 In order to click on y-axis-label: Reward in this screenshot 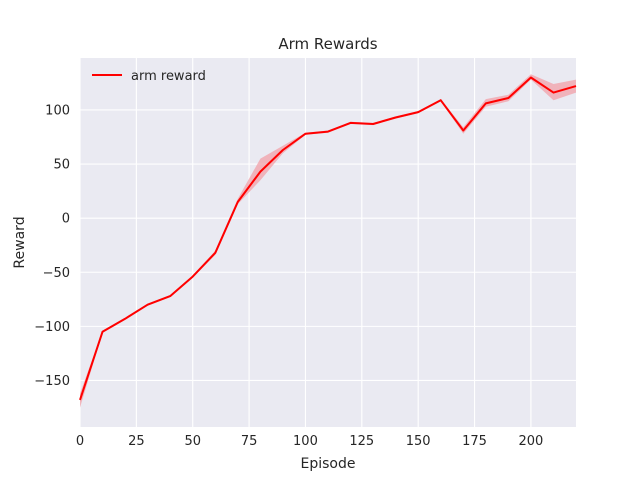, I will do `click(20, 242)`.